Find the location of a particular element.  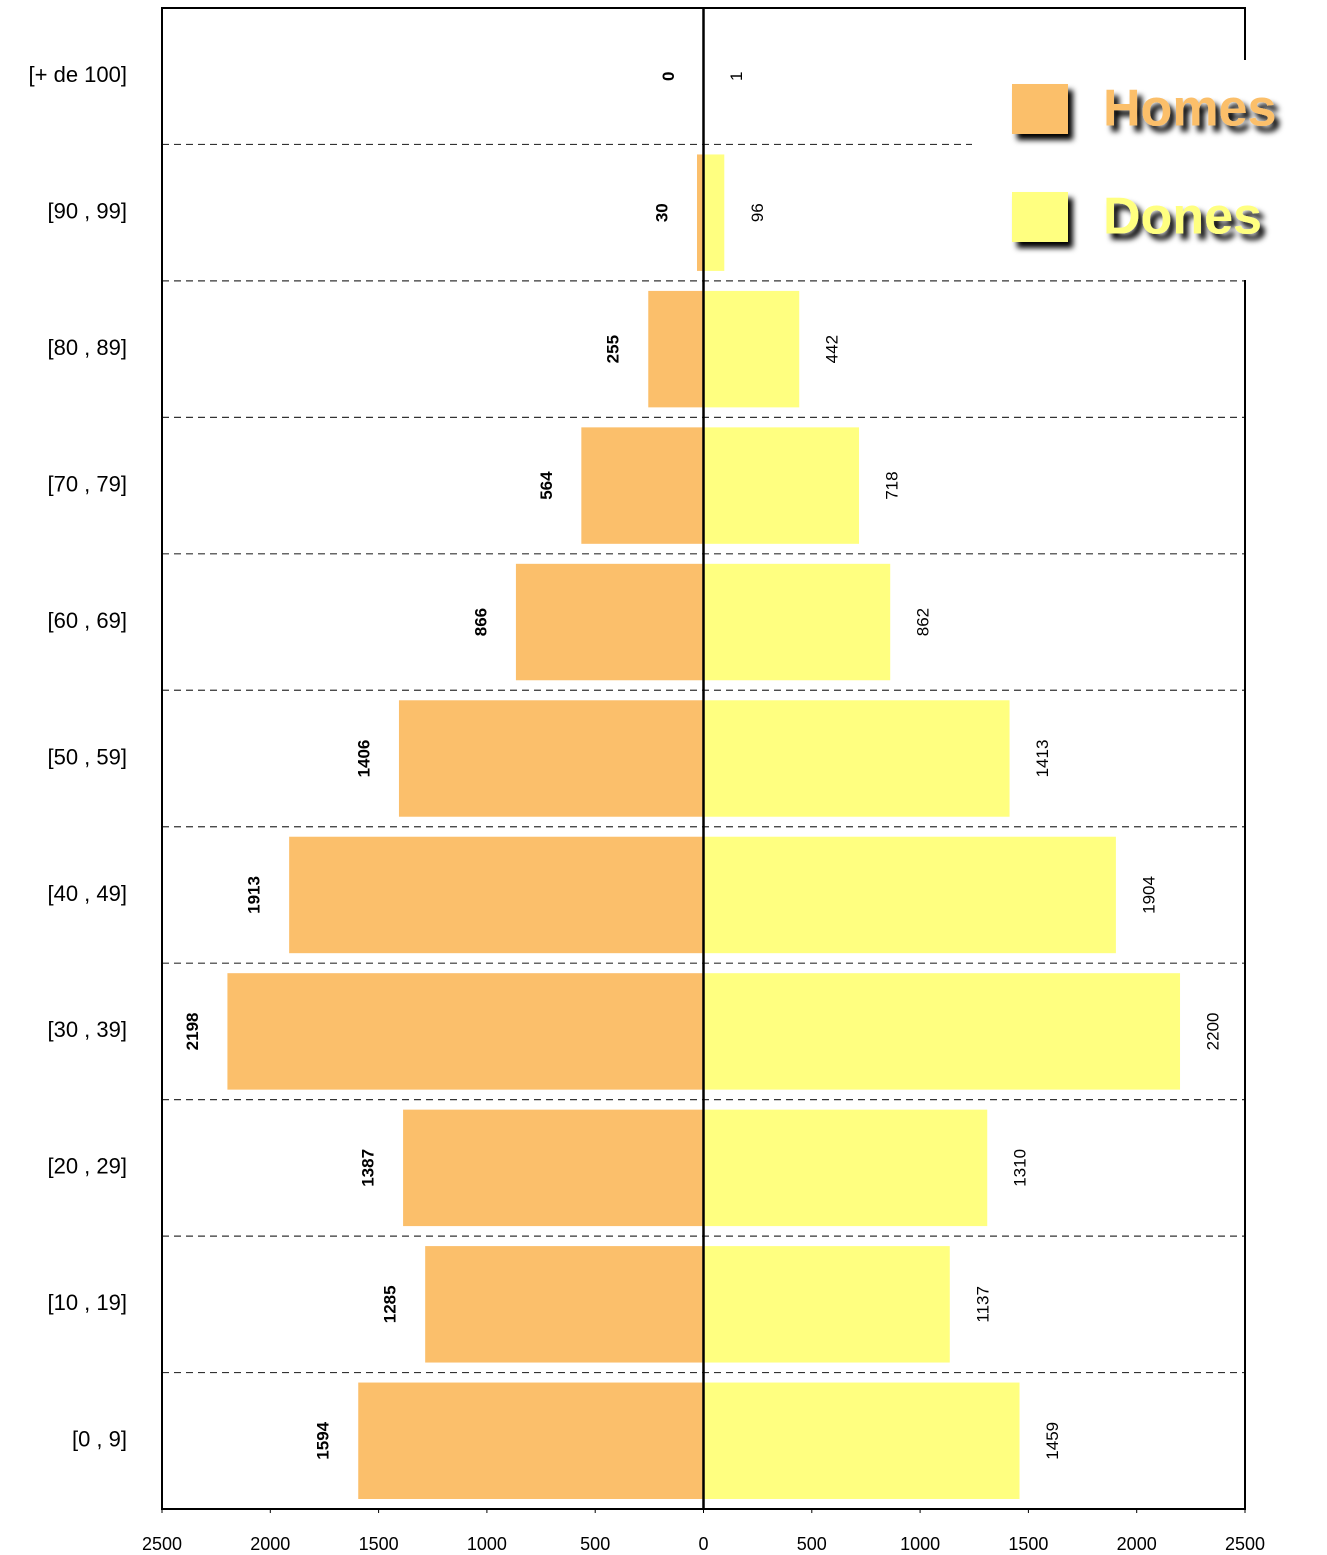

value-label: 2200 is located at coordinates (1213, 1031).